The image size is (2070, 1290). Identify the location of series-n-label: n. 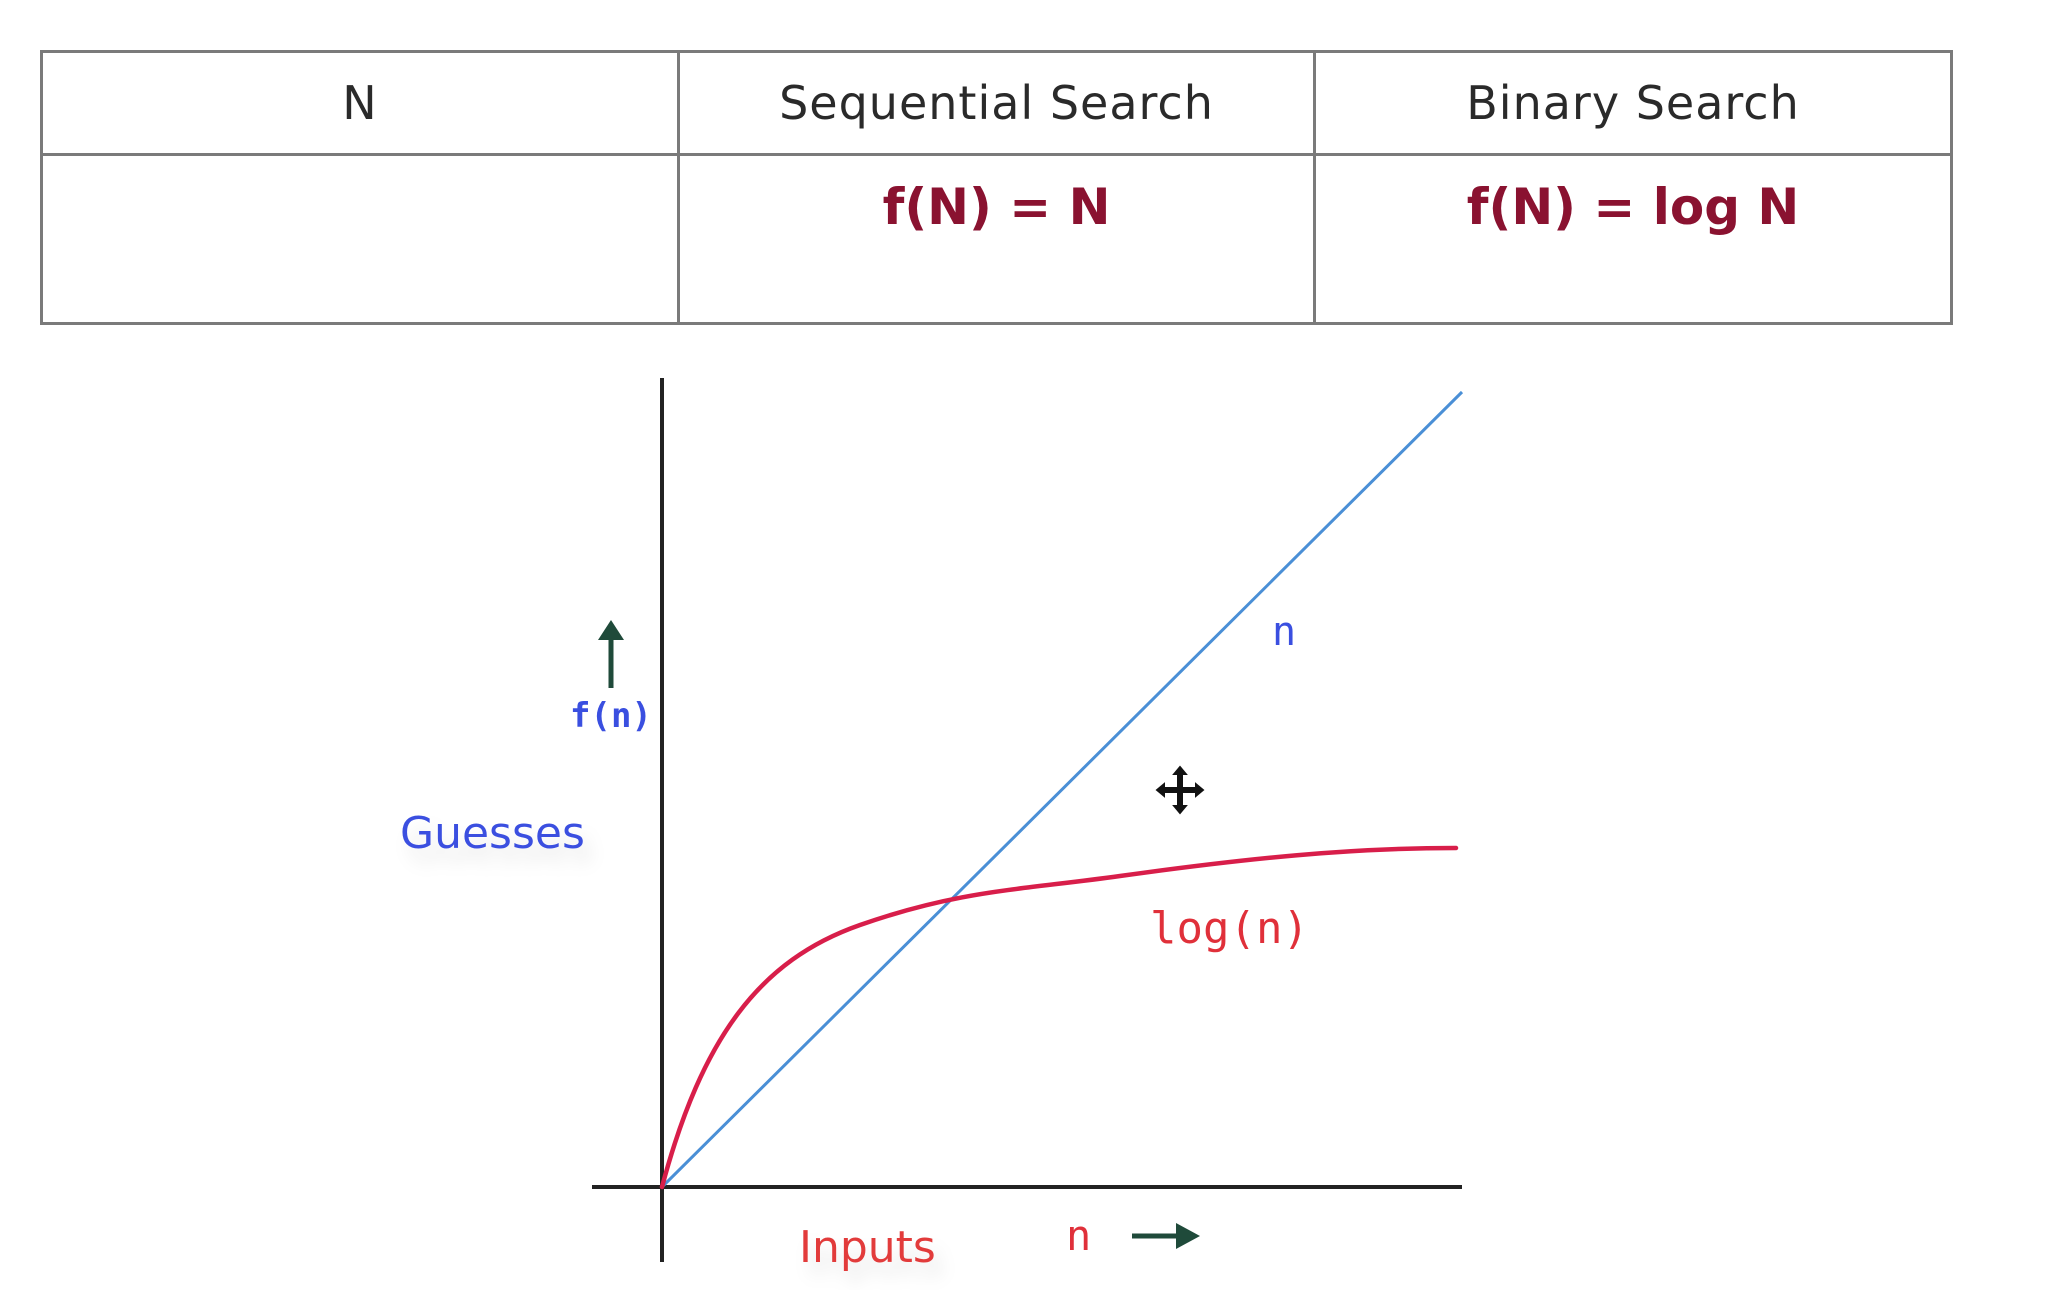
(1284, 632).